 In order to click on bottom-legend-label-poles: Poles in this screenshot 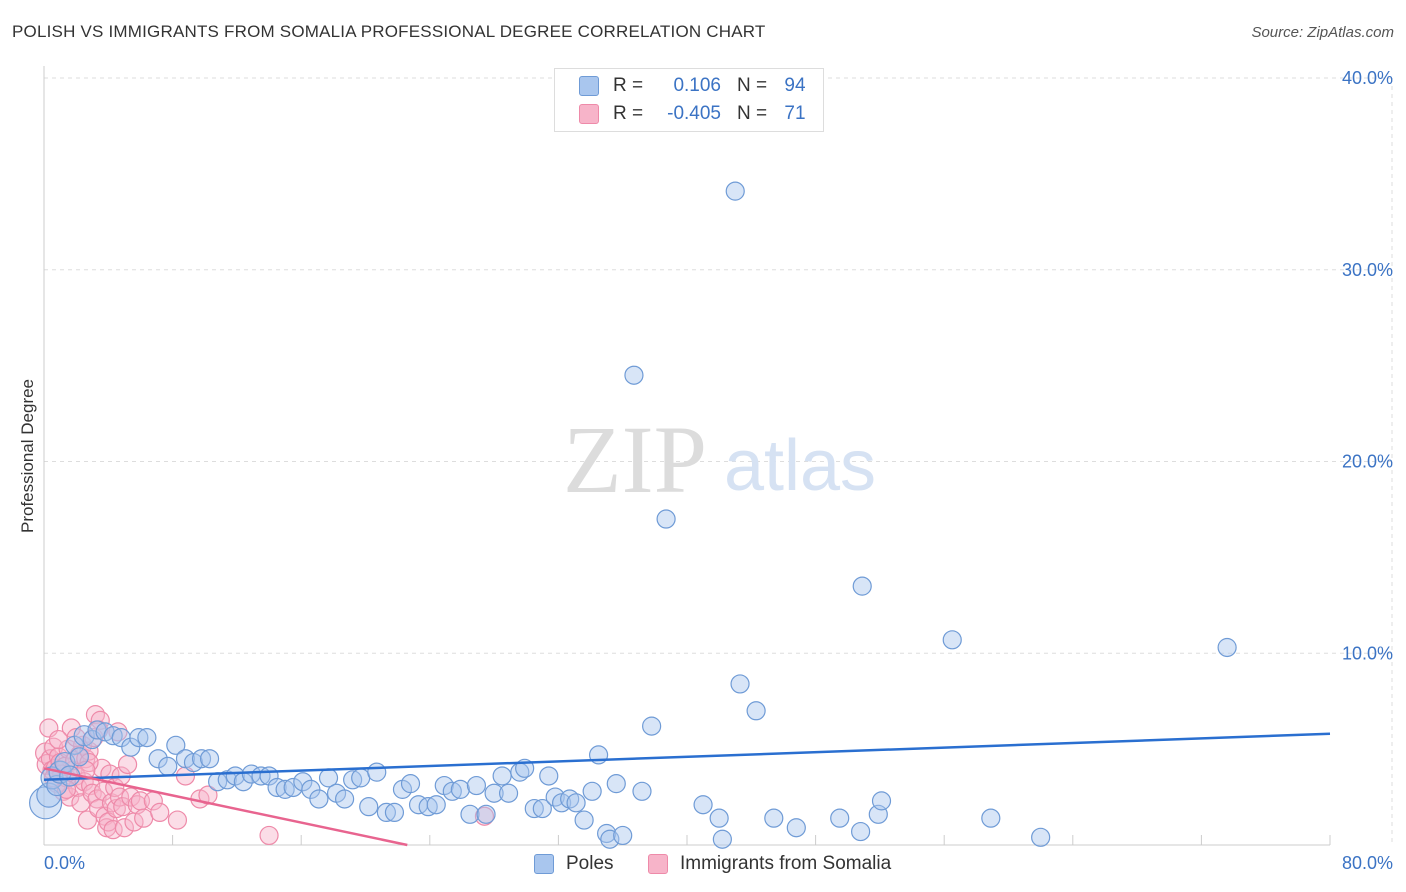, I will do `click(590, 863)`.